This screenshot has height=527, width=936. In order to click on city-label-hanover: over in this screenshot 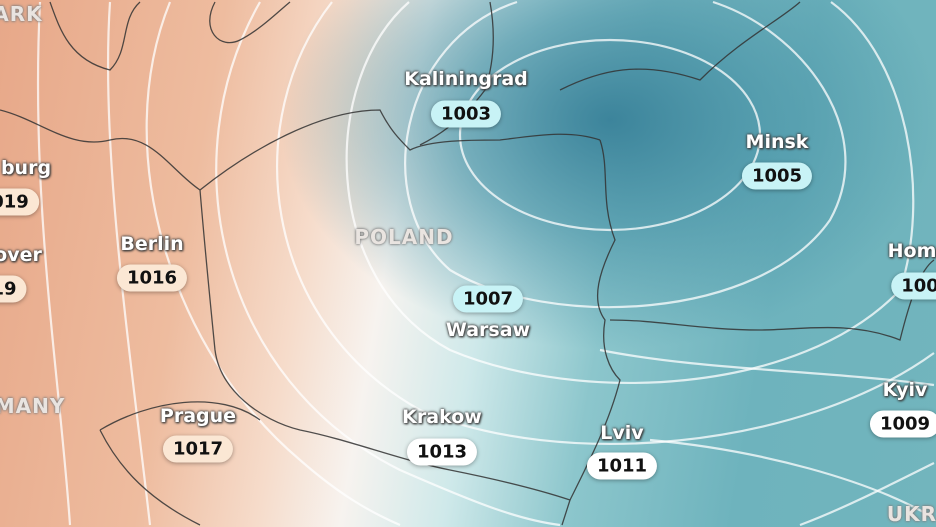, I will do `click(21, 255)`.